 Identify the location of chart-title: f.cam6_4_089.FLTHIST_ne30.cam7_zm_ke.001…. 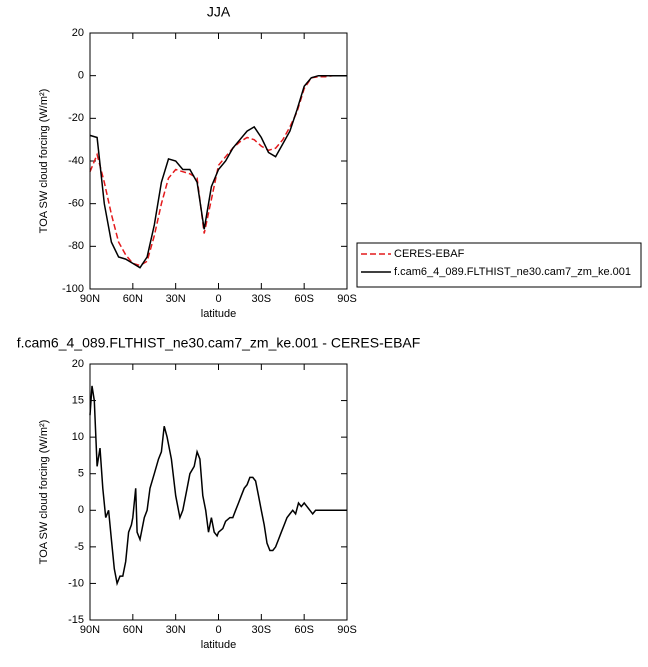
(219, 343).